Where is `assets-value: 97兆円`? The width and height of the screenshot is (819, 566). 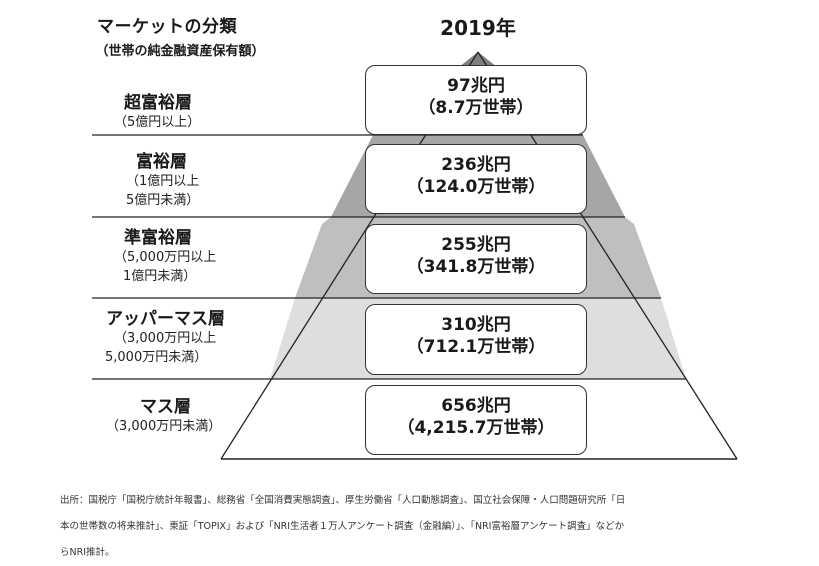 assets-value: 97兆円 is located at coordinates (476, 86).